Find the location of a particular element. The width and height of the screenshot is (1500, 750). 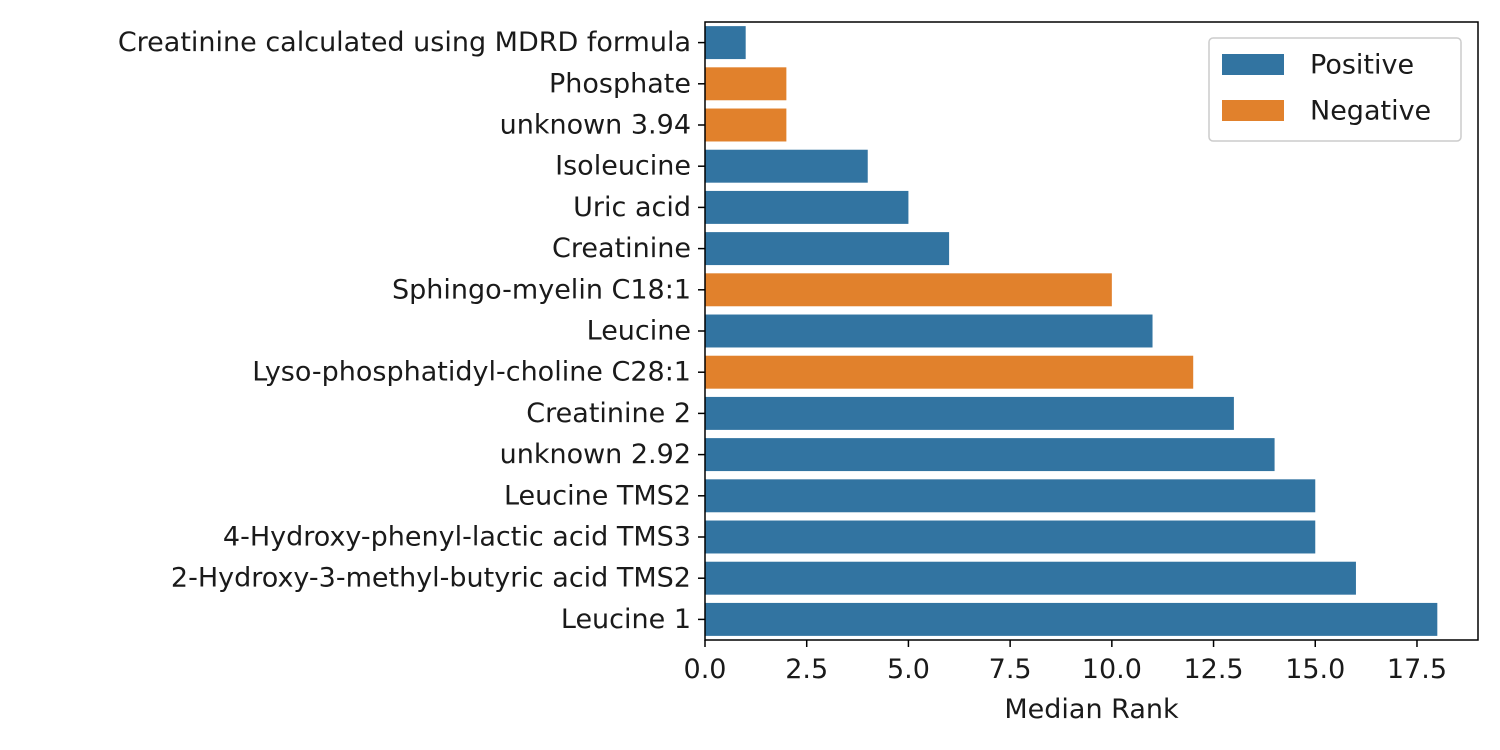

y-tick-label: Uric acid is located at coordinates (632, 207).